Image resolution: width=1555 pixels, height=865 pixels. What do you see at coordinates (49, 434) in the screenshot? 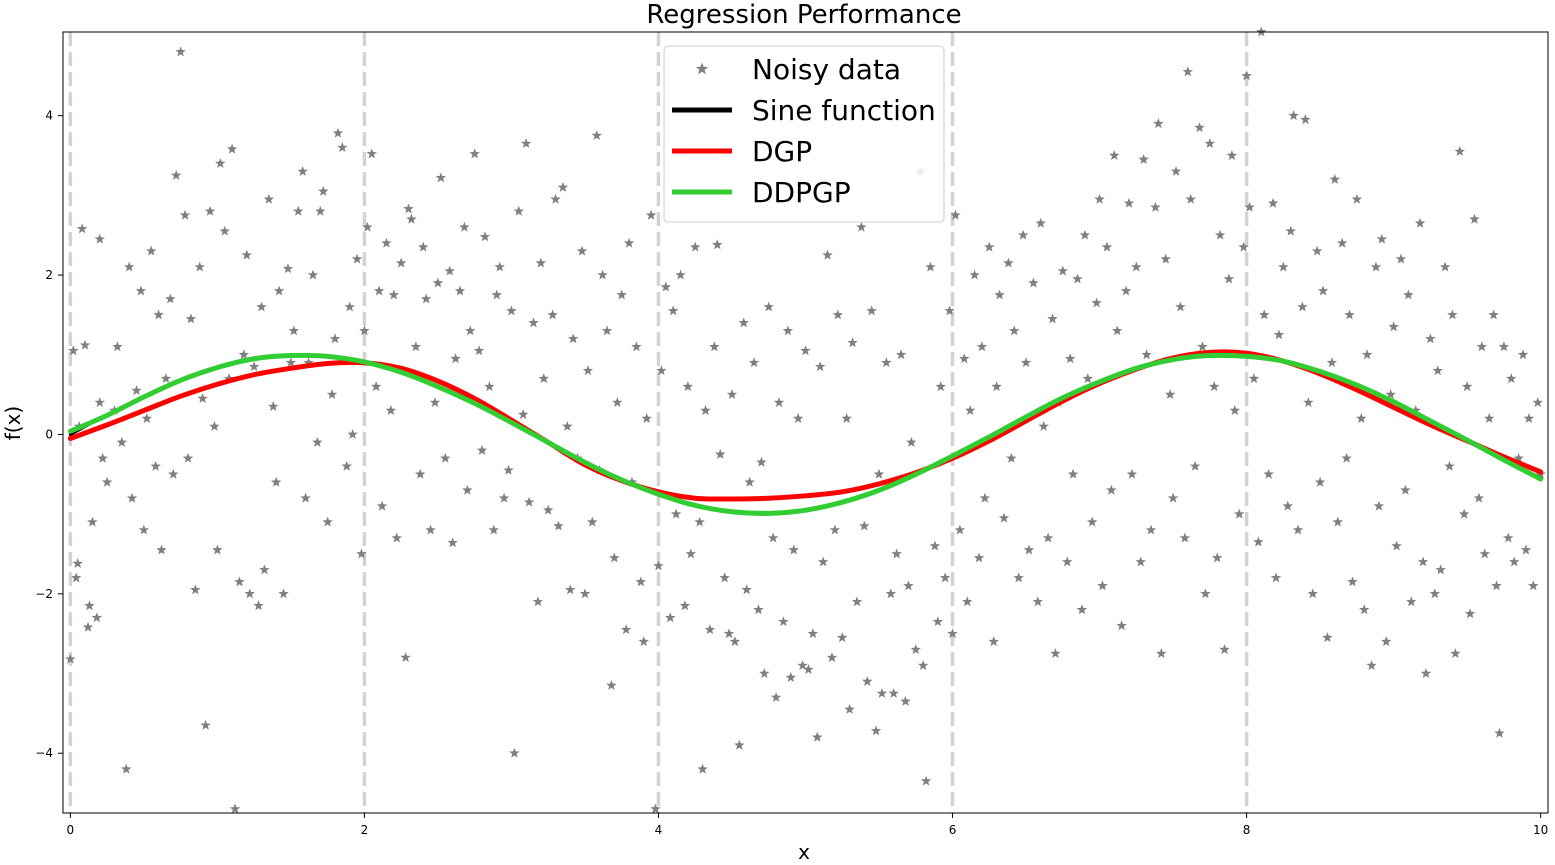
I see `y-tick-label: 0` at bounding box center [49, 434].